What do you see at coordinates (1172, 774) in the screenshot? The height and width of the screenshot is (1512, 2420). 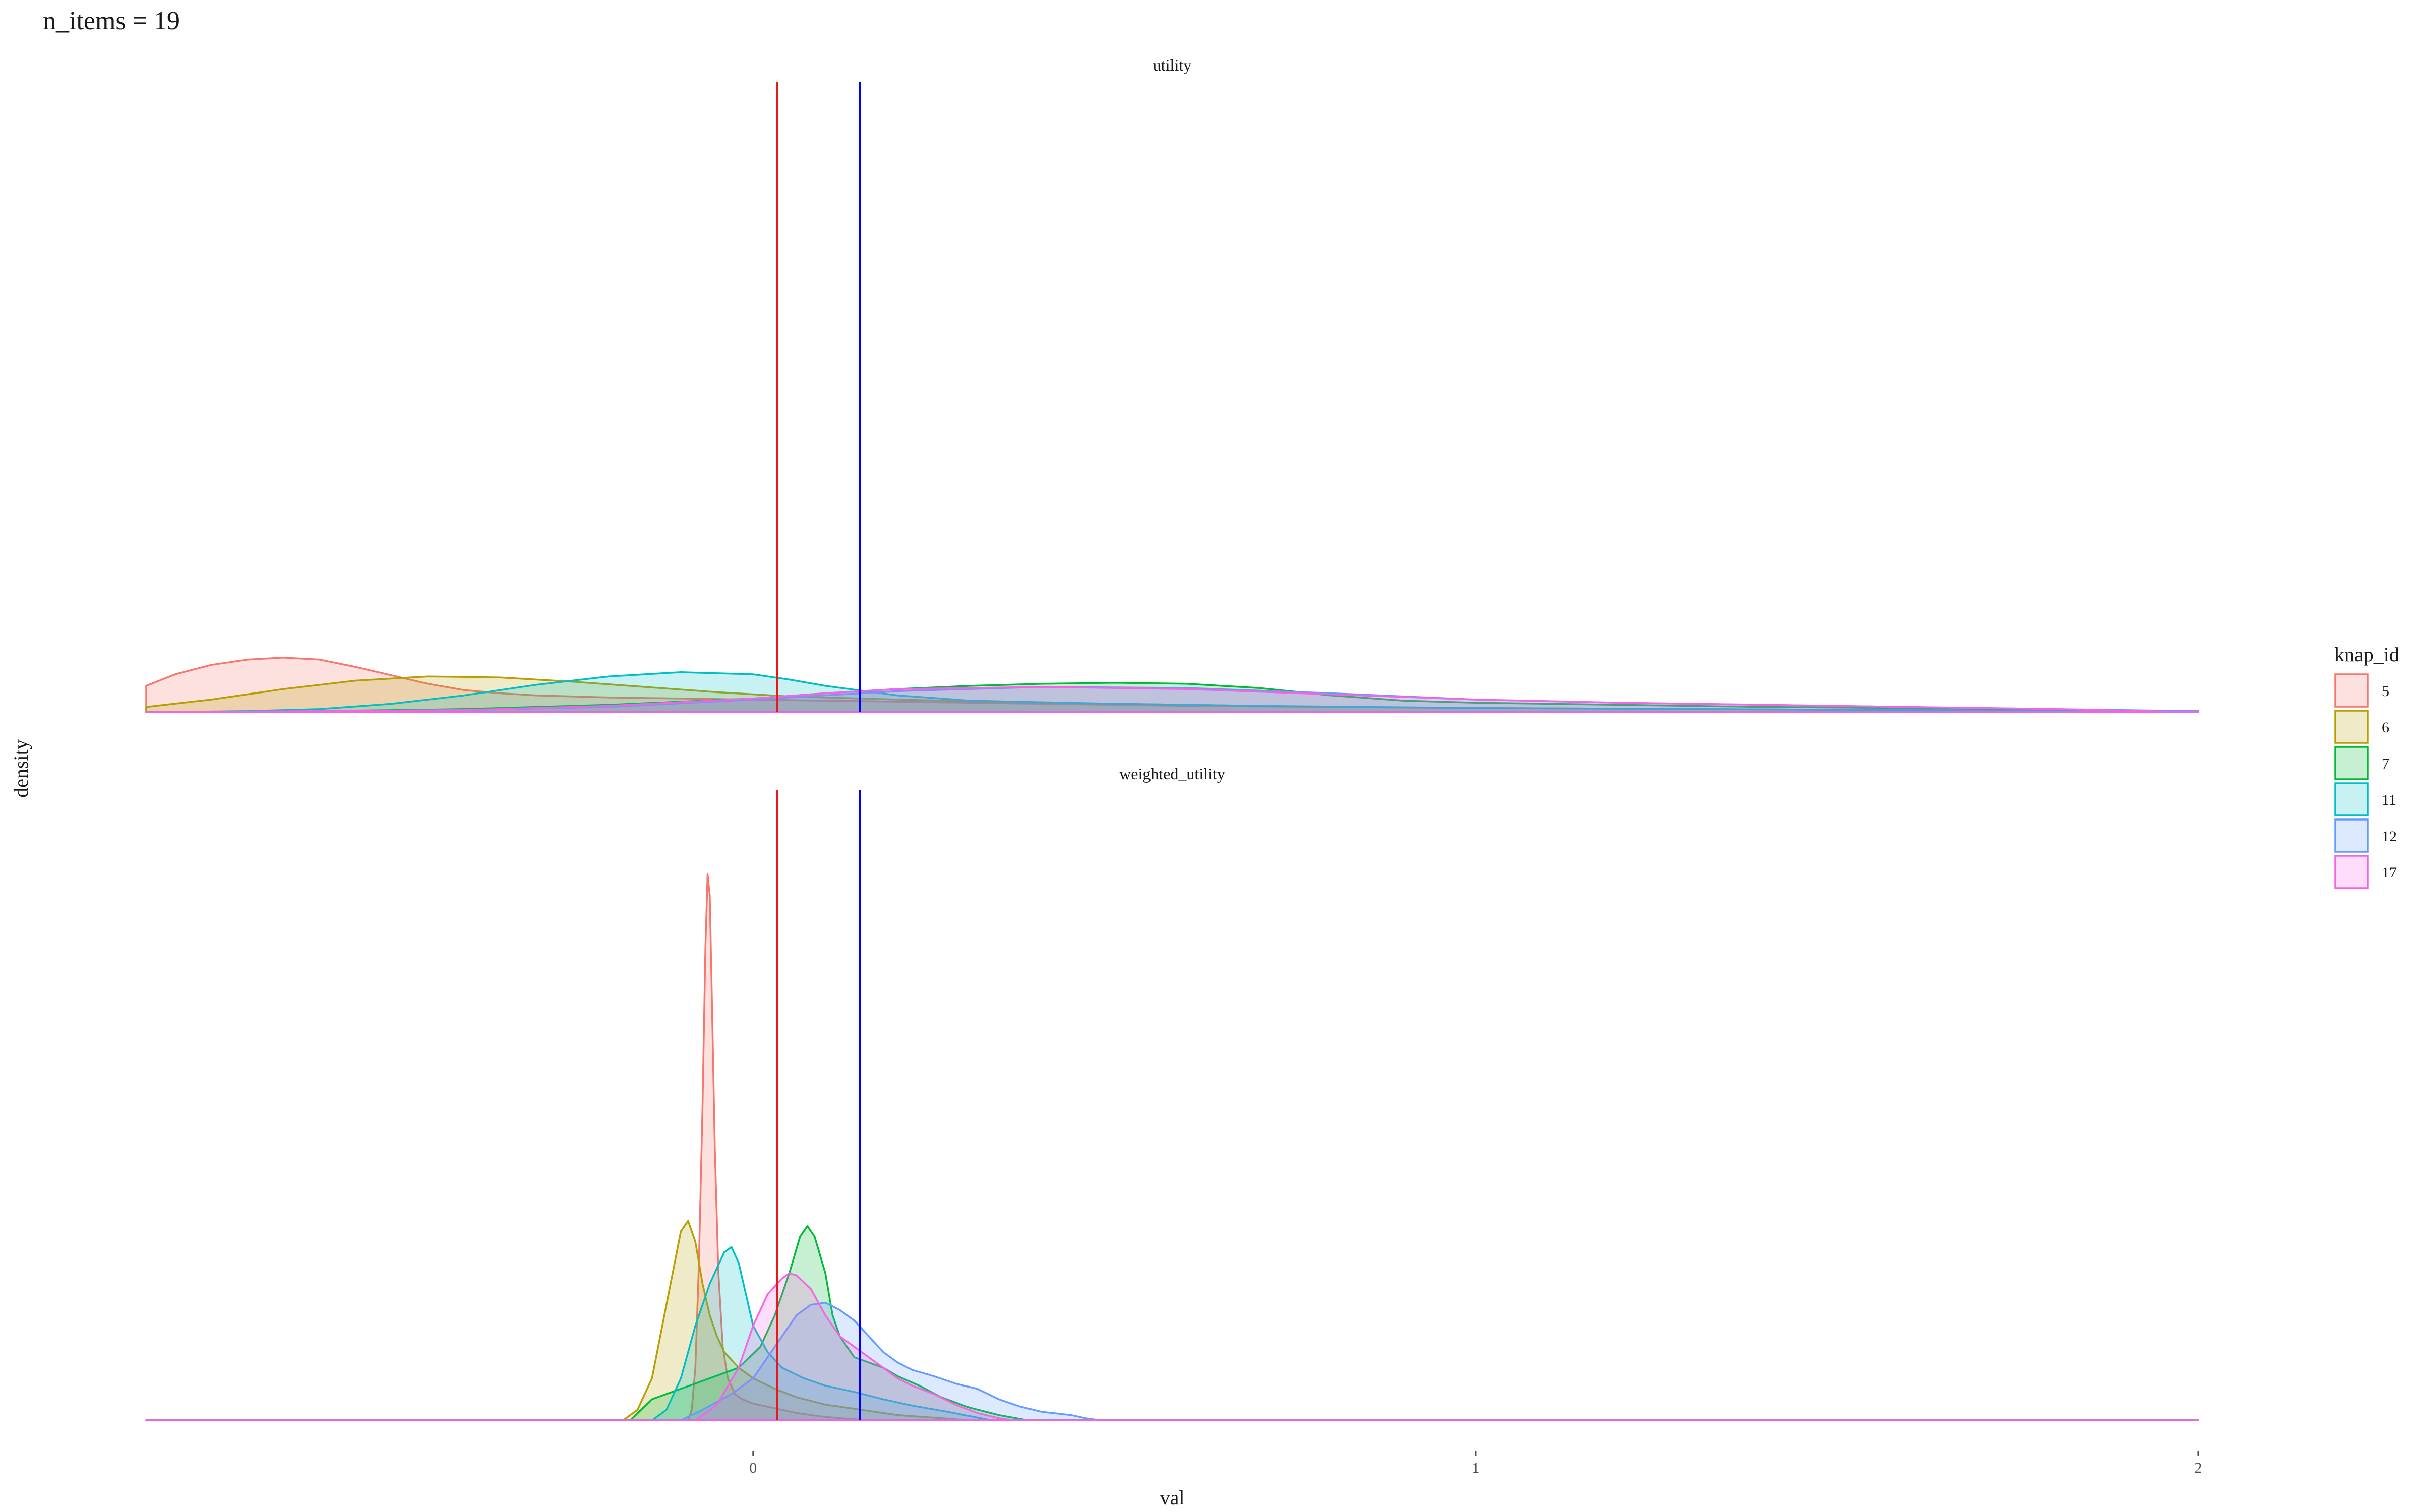 I see `panel-strip-weighted-utility: weighted_utility` at bounding box center [1172, 774].